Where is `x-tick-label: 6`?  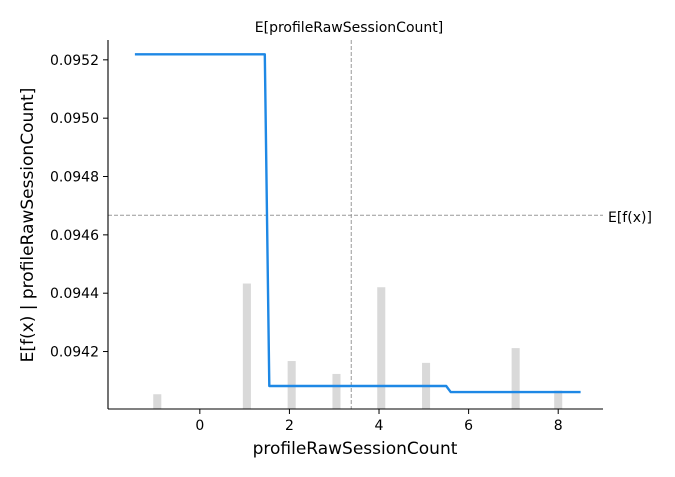 x-tick-label: 6 is located at coordinates (468, 426).